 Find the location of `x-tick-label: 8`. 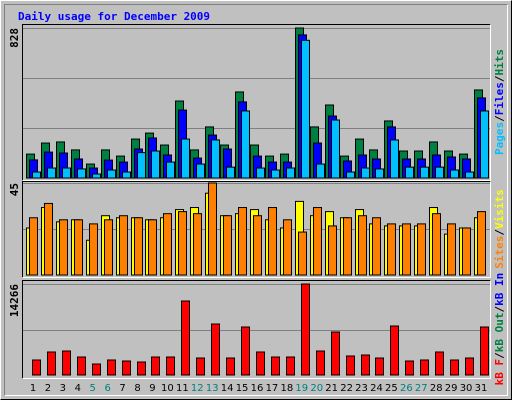

x-tick-label: 8 is located at coordinates (137, 388).